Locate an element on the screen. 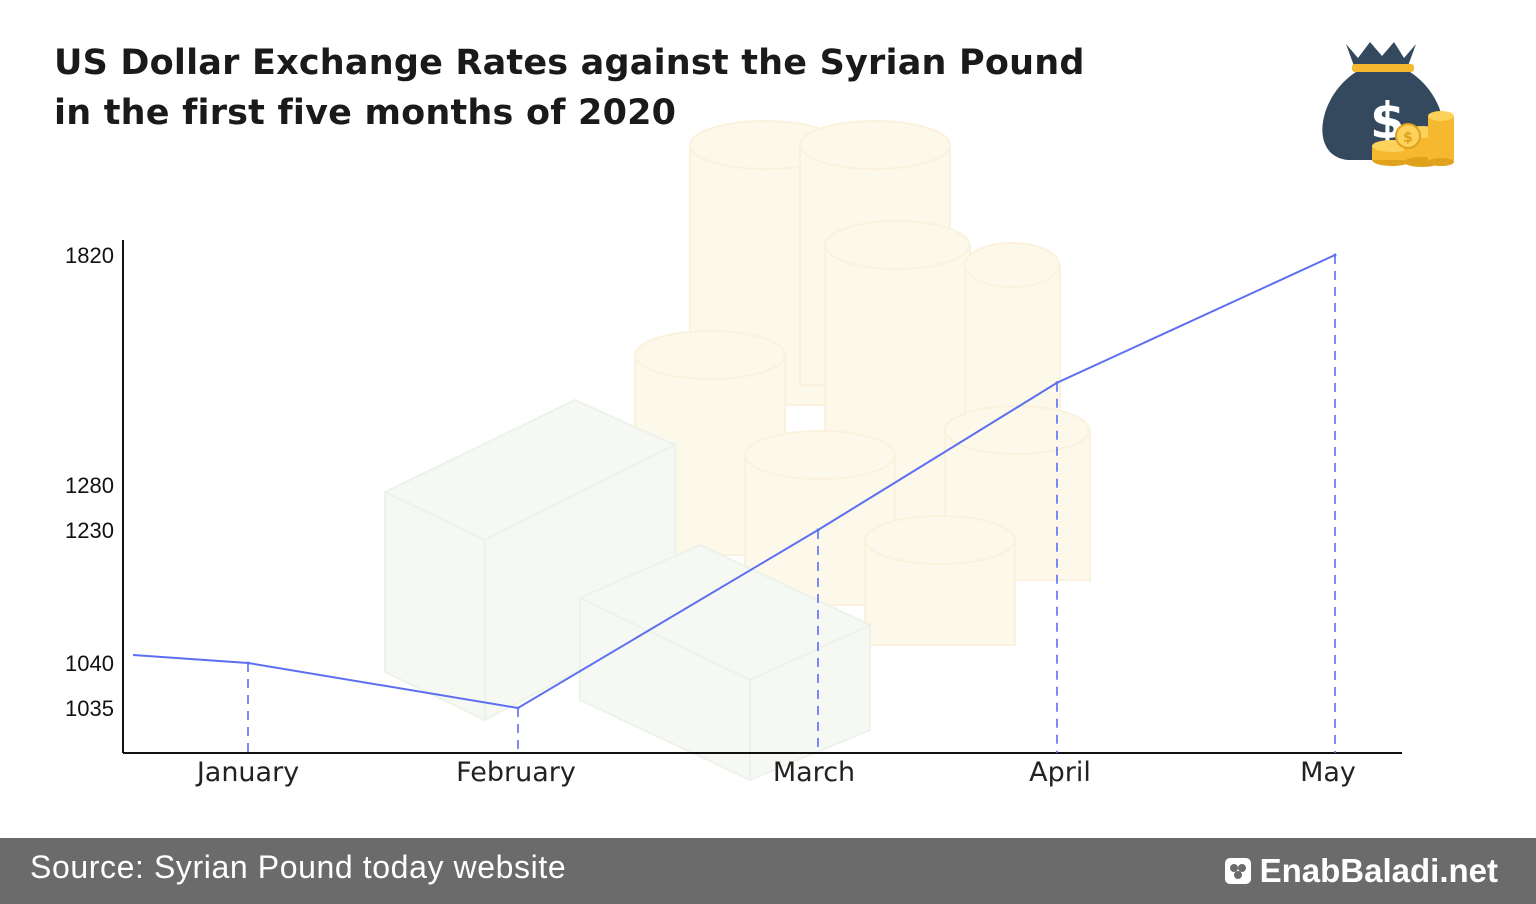 The width and height of the screenshot is (1536, 904). x-tick-label-april: April is located at coordinates (1060, 772).